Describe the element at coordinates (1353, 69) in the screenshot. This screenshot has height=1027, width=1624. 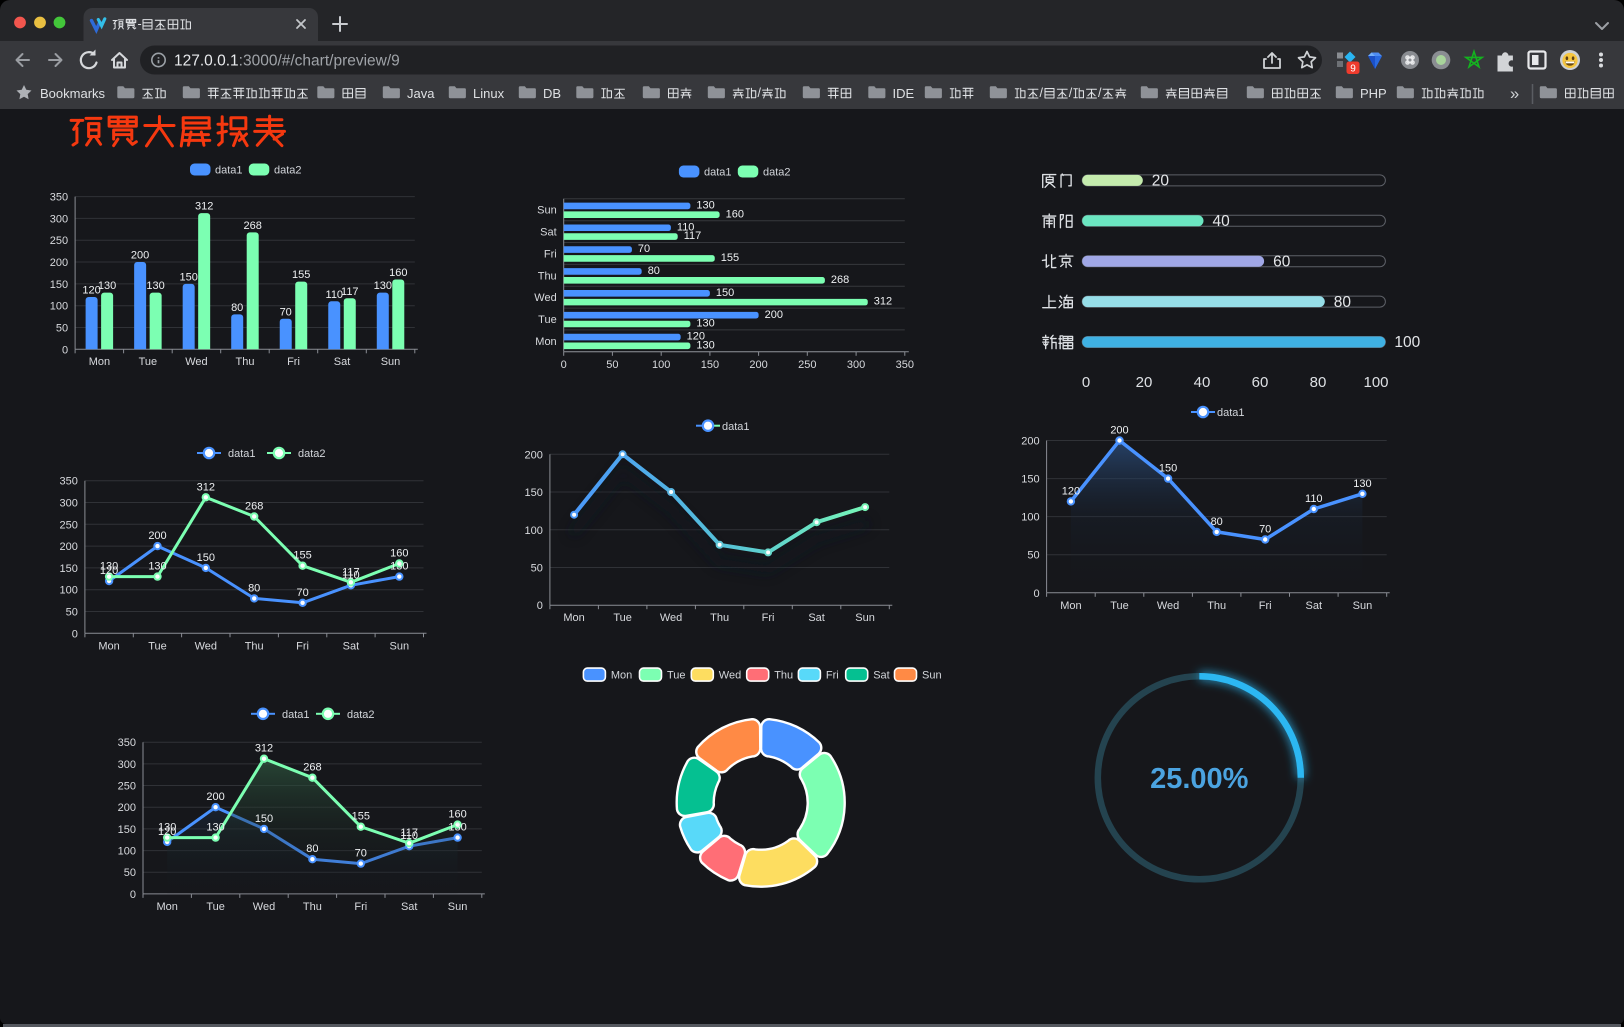
I see `svg-text: 9` at that location.